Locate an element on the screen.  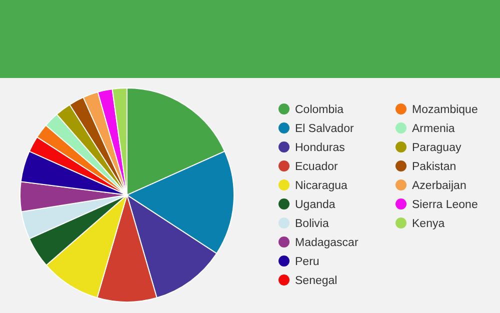
legend-label: Ecuador is located at coordinates (316, 167).